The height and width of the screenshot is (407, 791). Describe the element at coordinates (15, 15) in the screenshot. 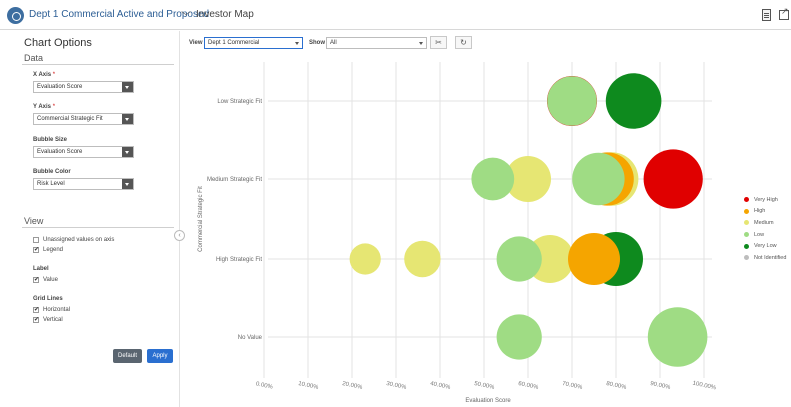

I see `app-icon` at that location.